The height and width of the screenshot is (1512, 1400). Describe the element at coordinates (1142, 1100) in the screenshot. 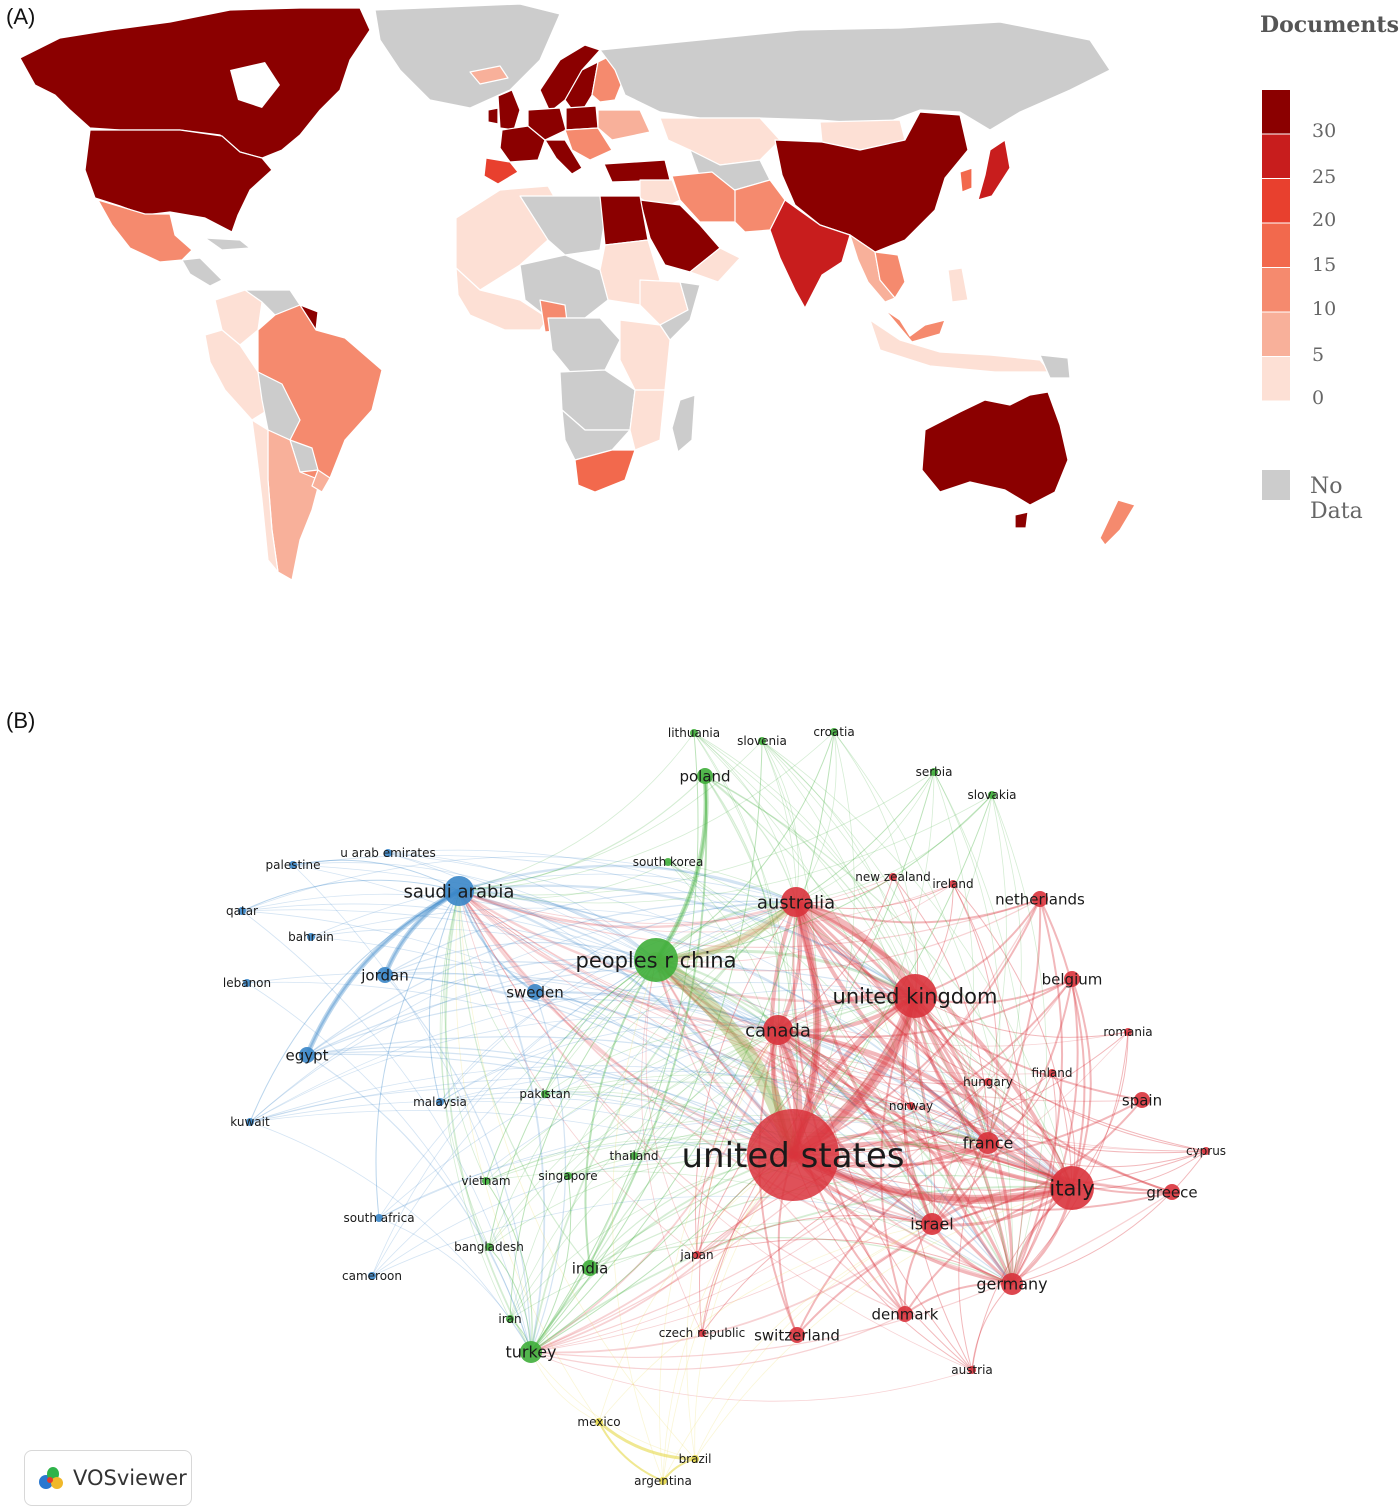

I see `network-node-label: spain` at that location.